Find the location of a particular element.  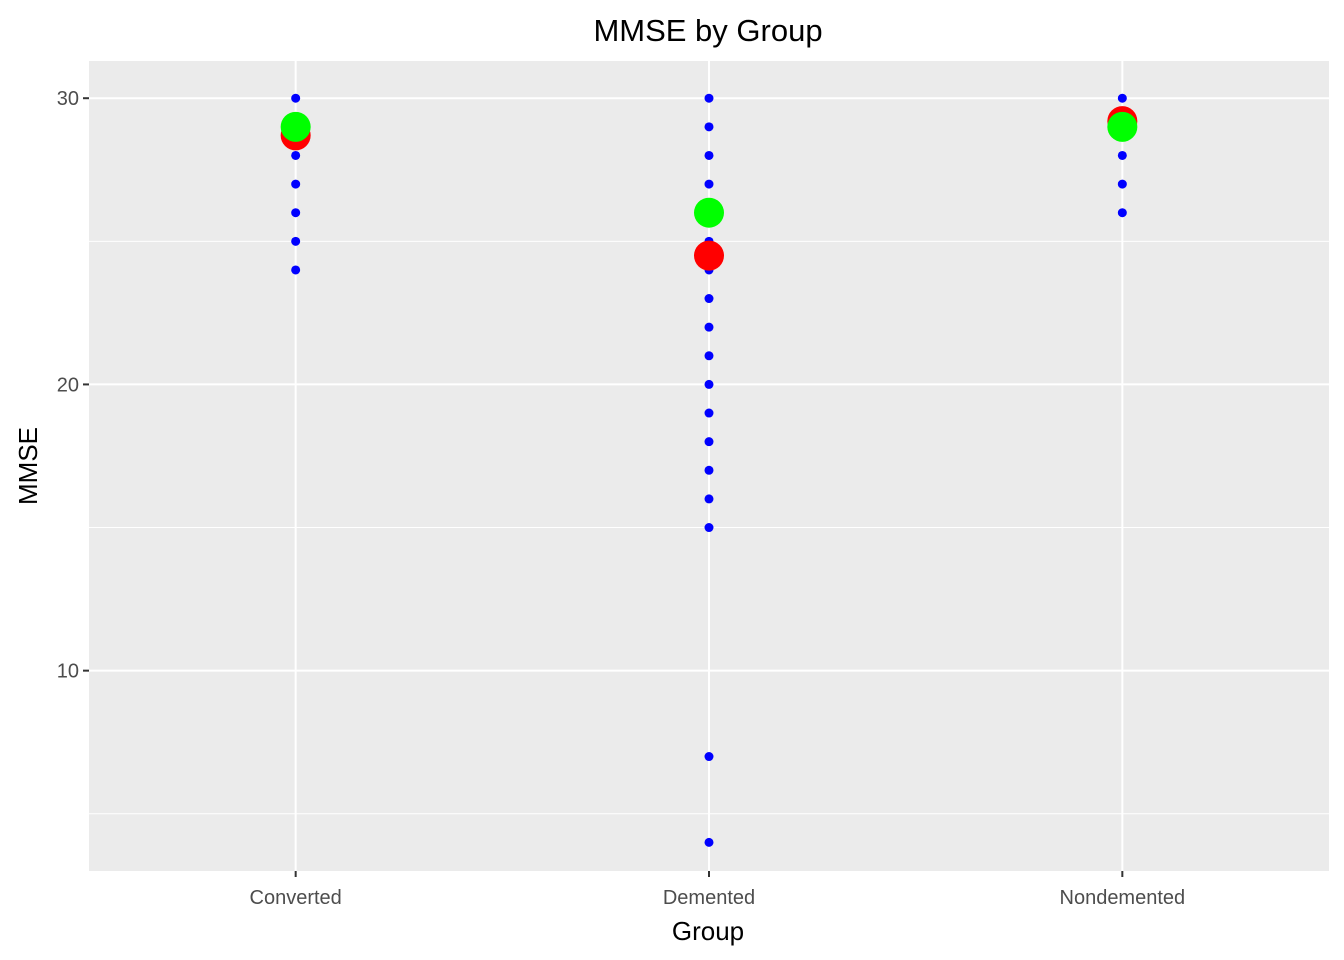

x-axis: Converted Demented Nondemented is located at coordinates (718, 890).